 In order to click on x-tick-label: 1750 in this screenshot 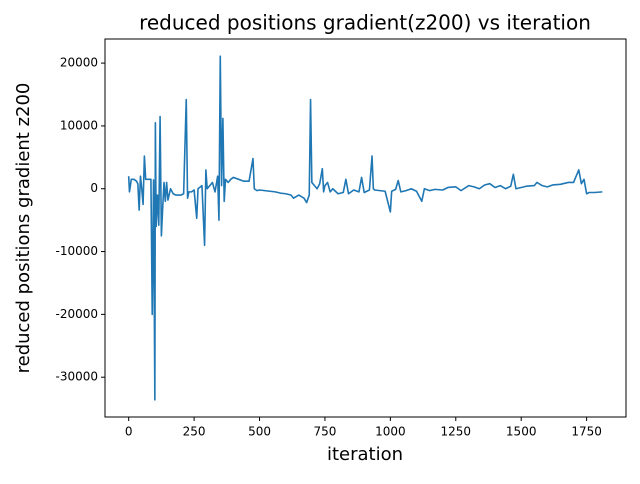, I will do `click(586, 432)`.